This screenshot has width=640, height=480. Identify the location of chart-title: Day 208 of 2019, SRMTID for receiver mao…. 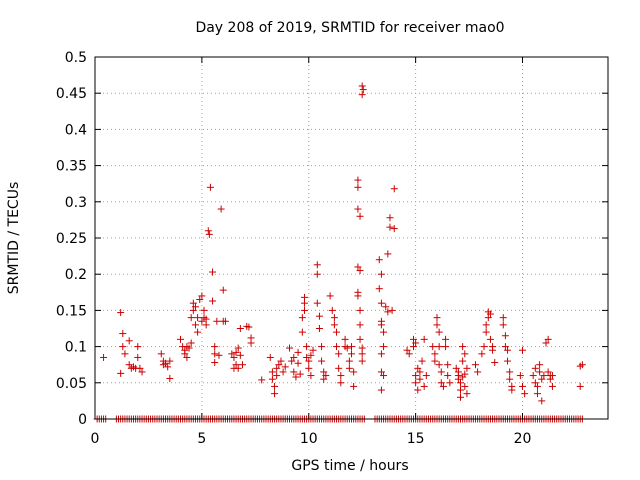
(349, 28).